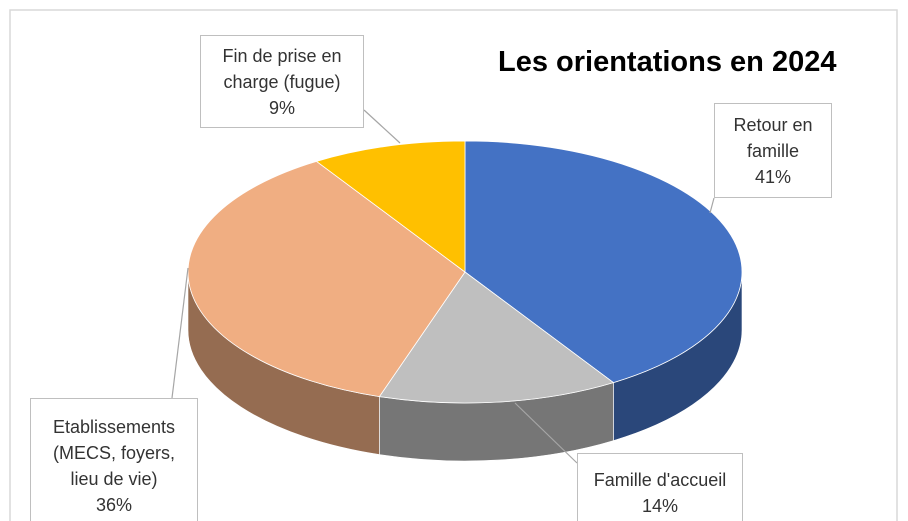  I want to click on category-label: Famille d'accueil, so click(660, 480).